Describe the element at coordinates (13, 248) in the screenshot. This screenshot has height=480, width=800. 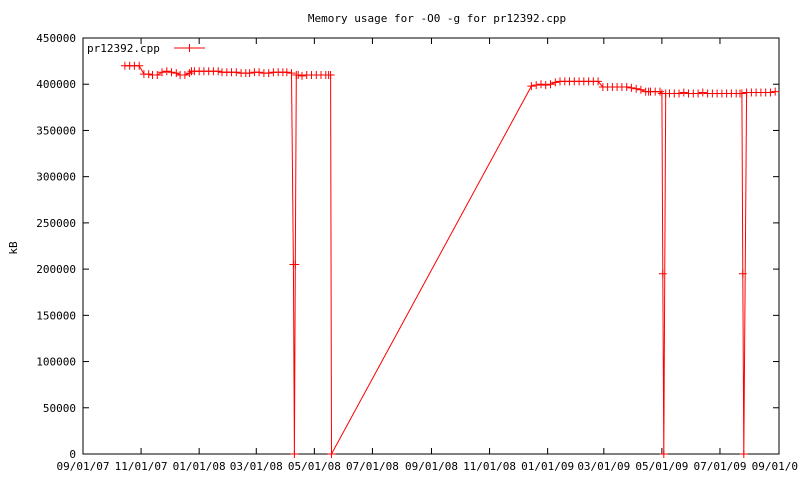
I see `y-axis-label: kB` at that location.